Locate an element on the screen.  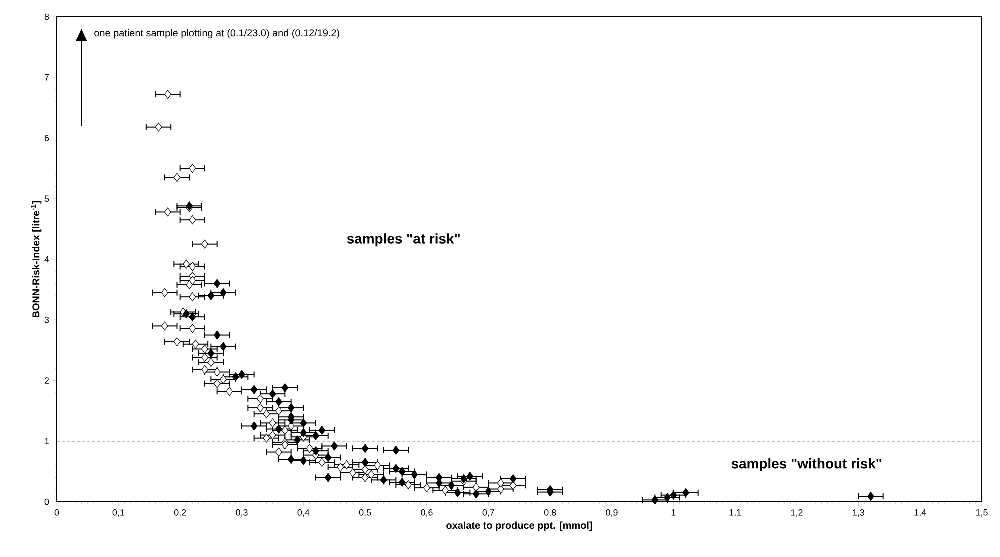
annotation: one patient sample plotting at (0.1/23.0) and (0.12/19.2) is located at coordinates (217, 34).